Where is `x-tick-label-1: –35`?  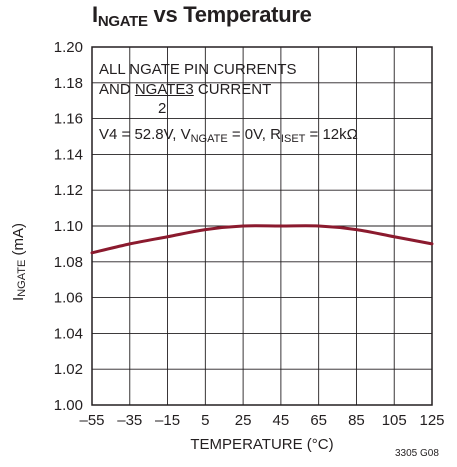
x-tick-label-1: –35 is located at coordinates (129, 420).